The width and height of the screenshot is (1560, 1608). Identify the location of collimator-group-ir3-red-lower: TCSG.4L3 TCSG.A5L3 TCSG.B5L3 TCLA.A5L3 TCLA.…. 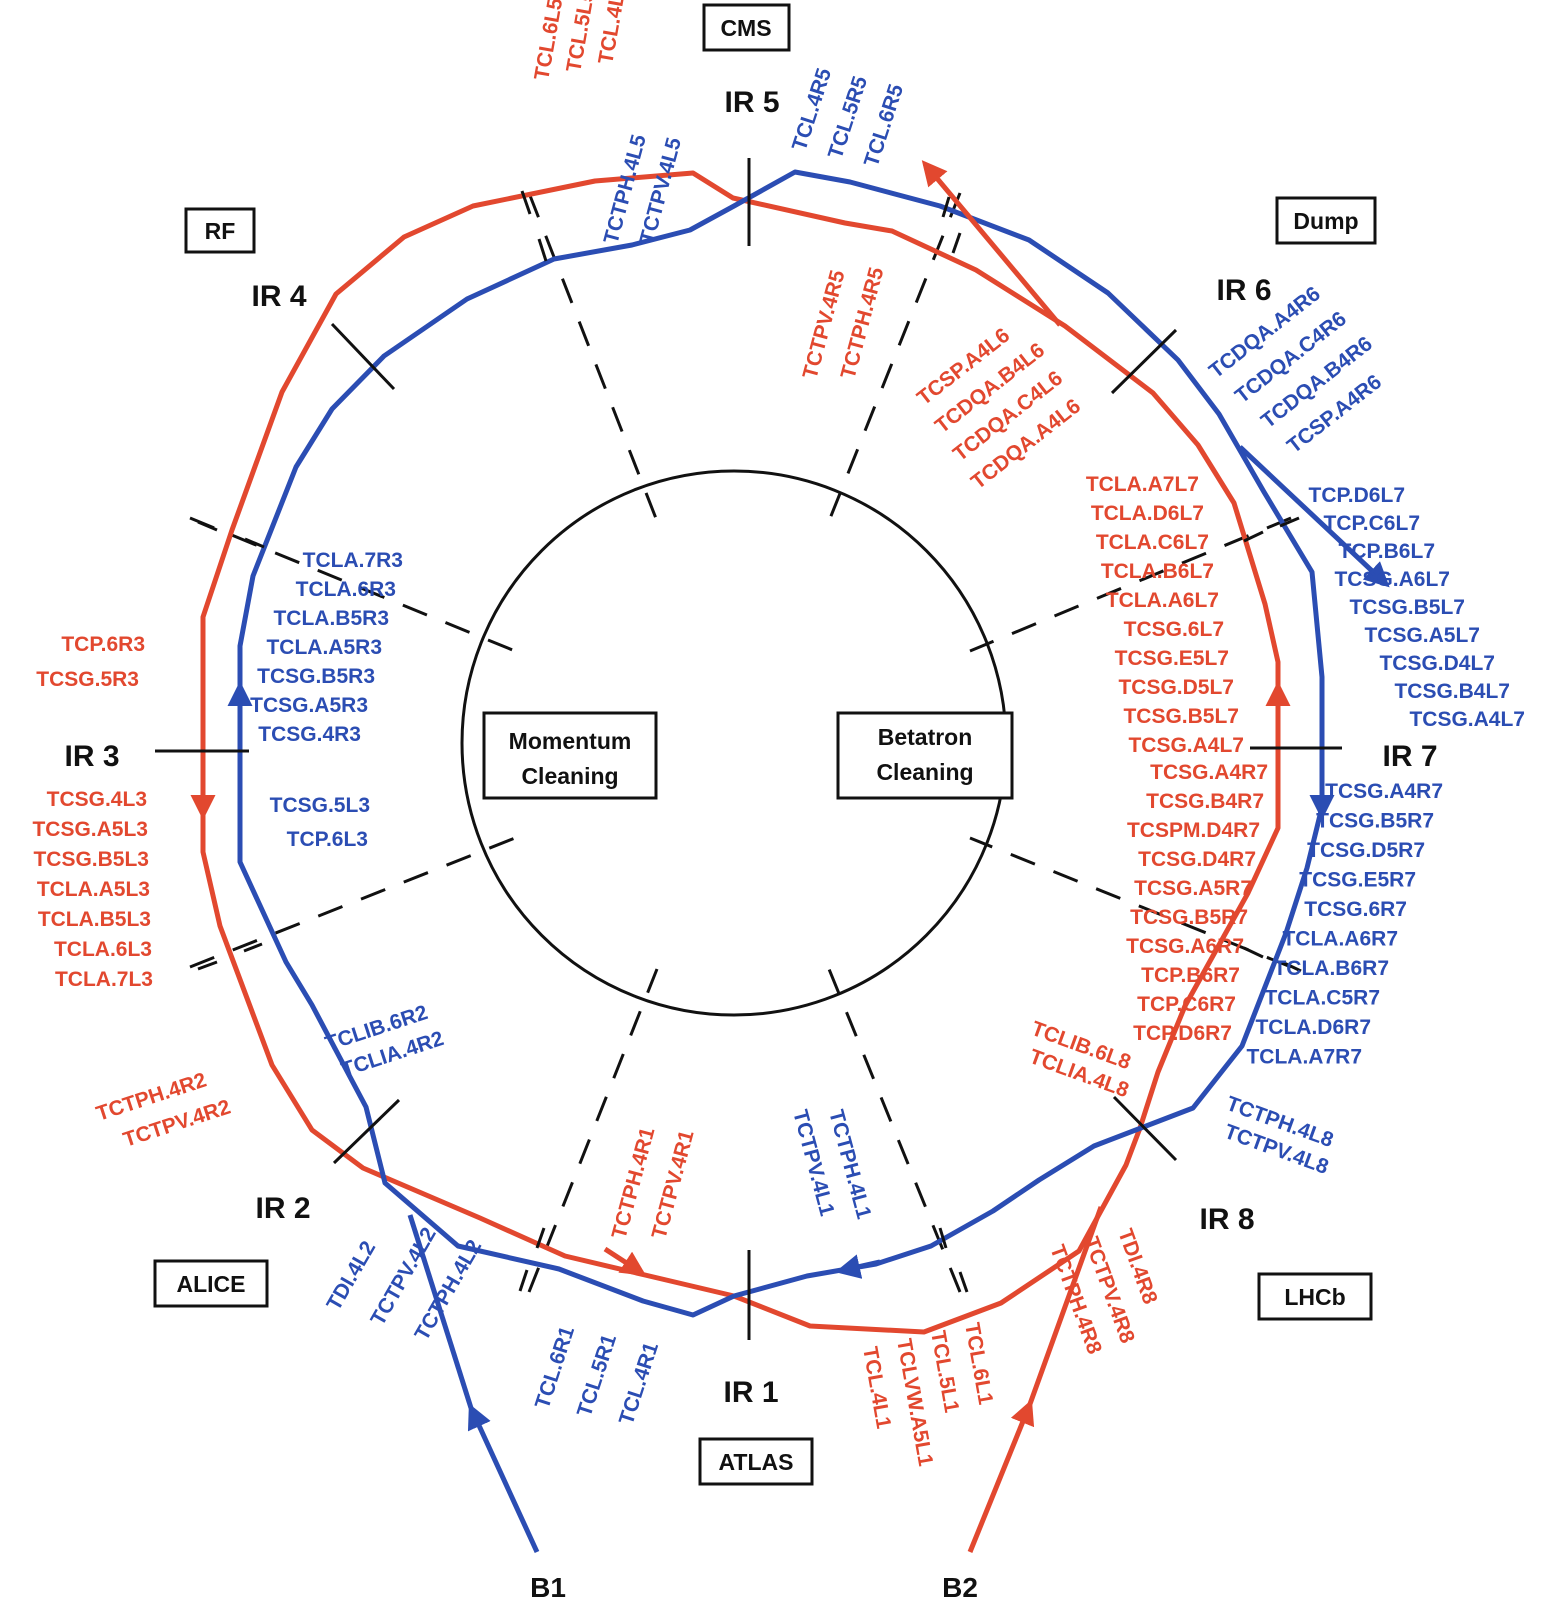
(92, 889).